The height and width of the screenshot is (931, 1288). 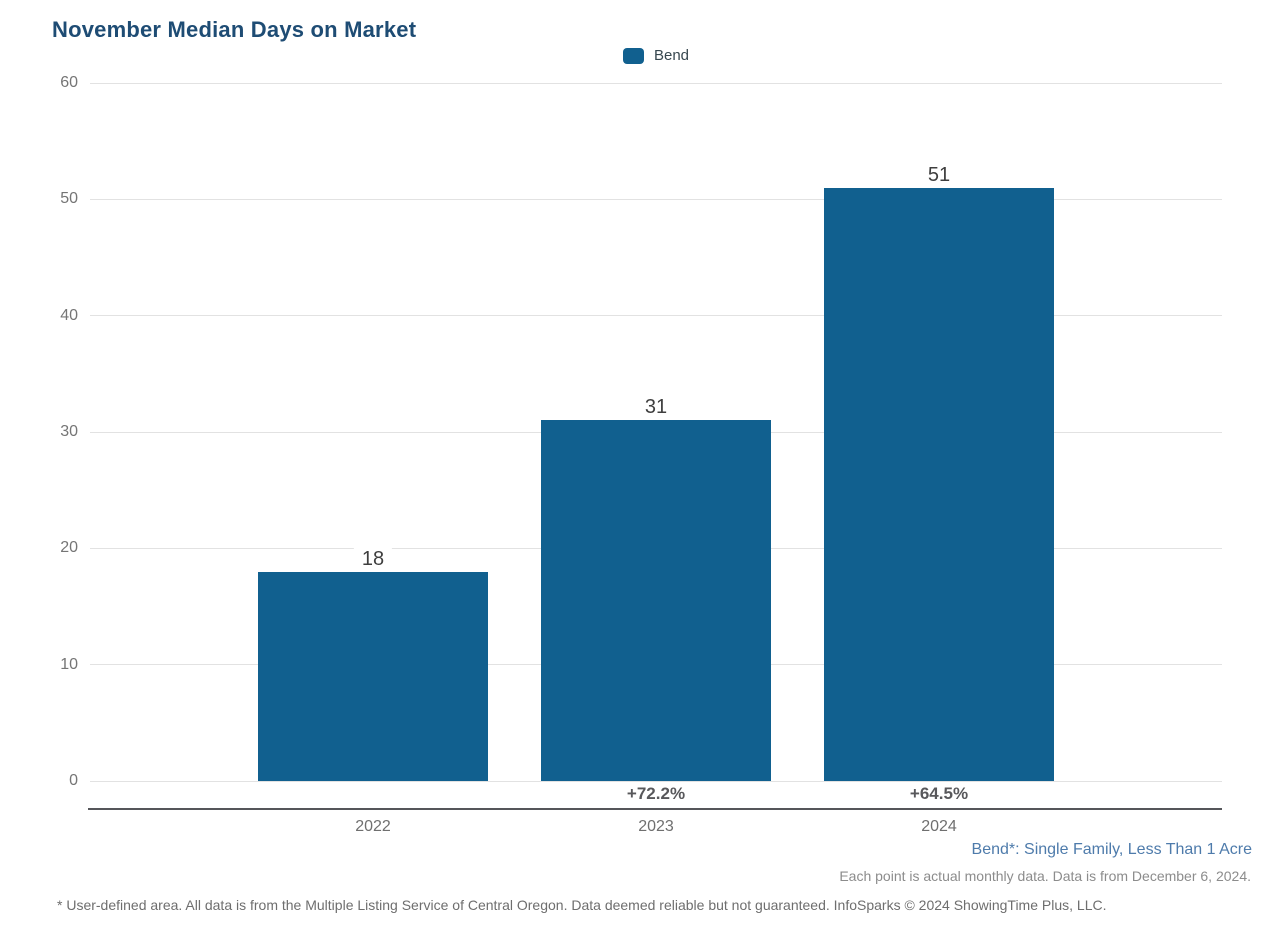 What do you see at coordinates (939, 484) in the screenshot?
I see `bar-2024` at bounding box center [939, 484].